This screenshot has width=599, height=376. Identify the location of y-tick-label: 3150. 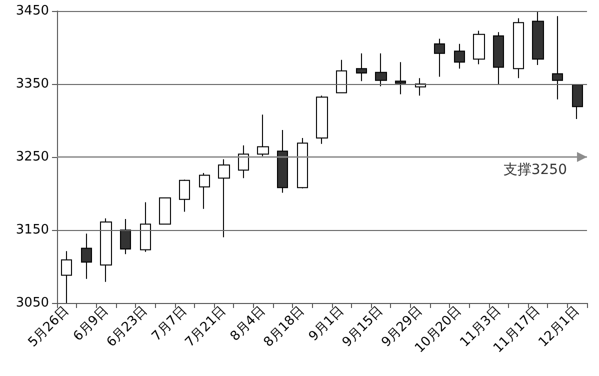
(32, 230).